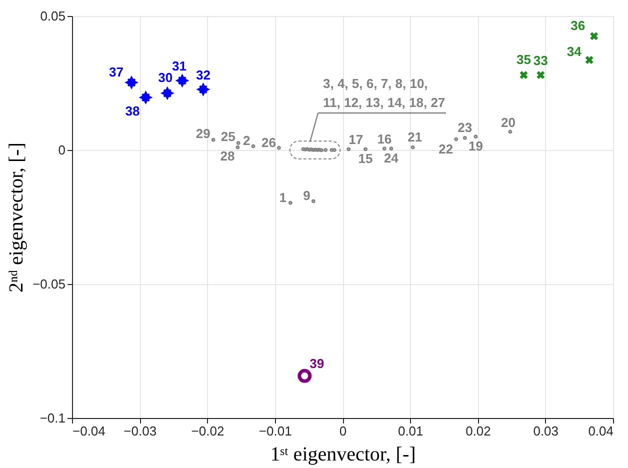 This screenshot has height=468, width=628. Describe the element at coordinates (365, 158) in the screenshot. I see `annotation: 15` at that location.